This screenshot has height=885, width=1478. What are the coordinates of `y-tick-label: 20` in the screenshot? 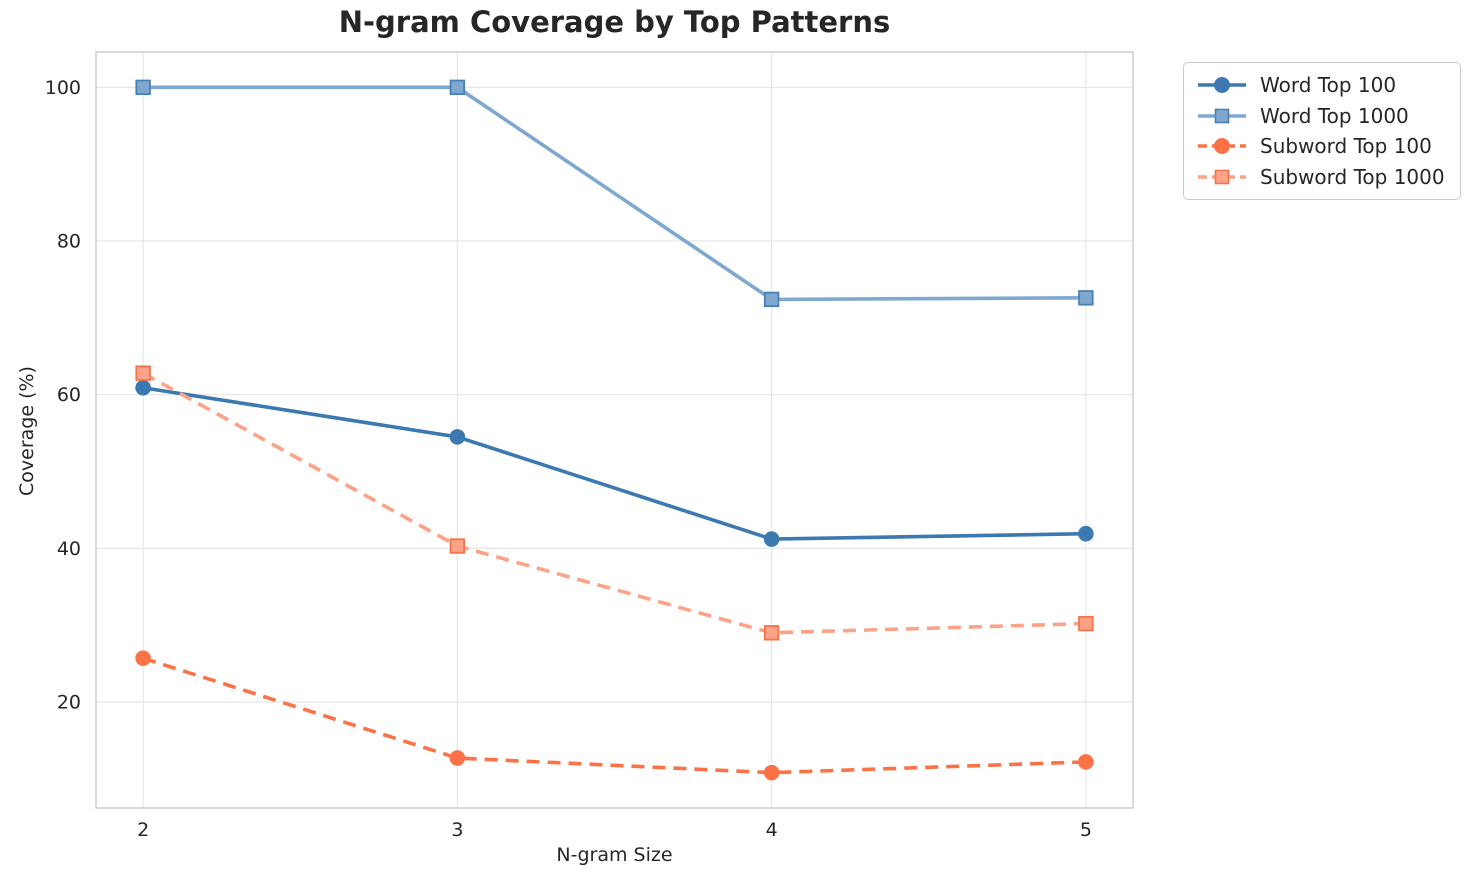 It's located at (69, 702).